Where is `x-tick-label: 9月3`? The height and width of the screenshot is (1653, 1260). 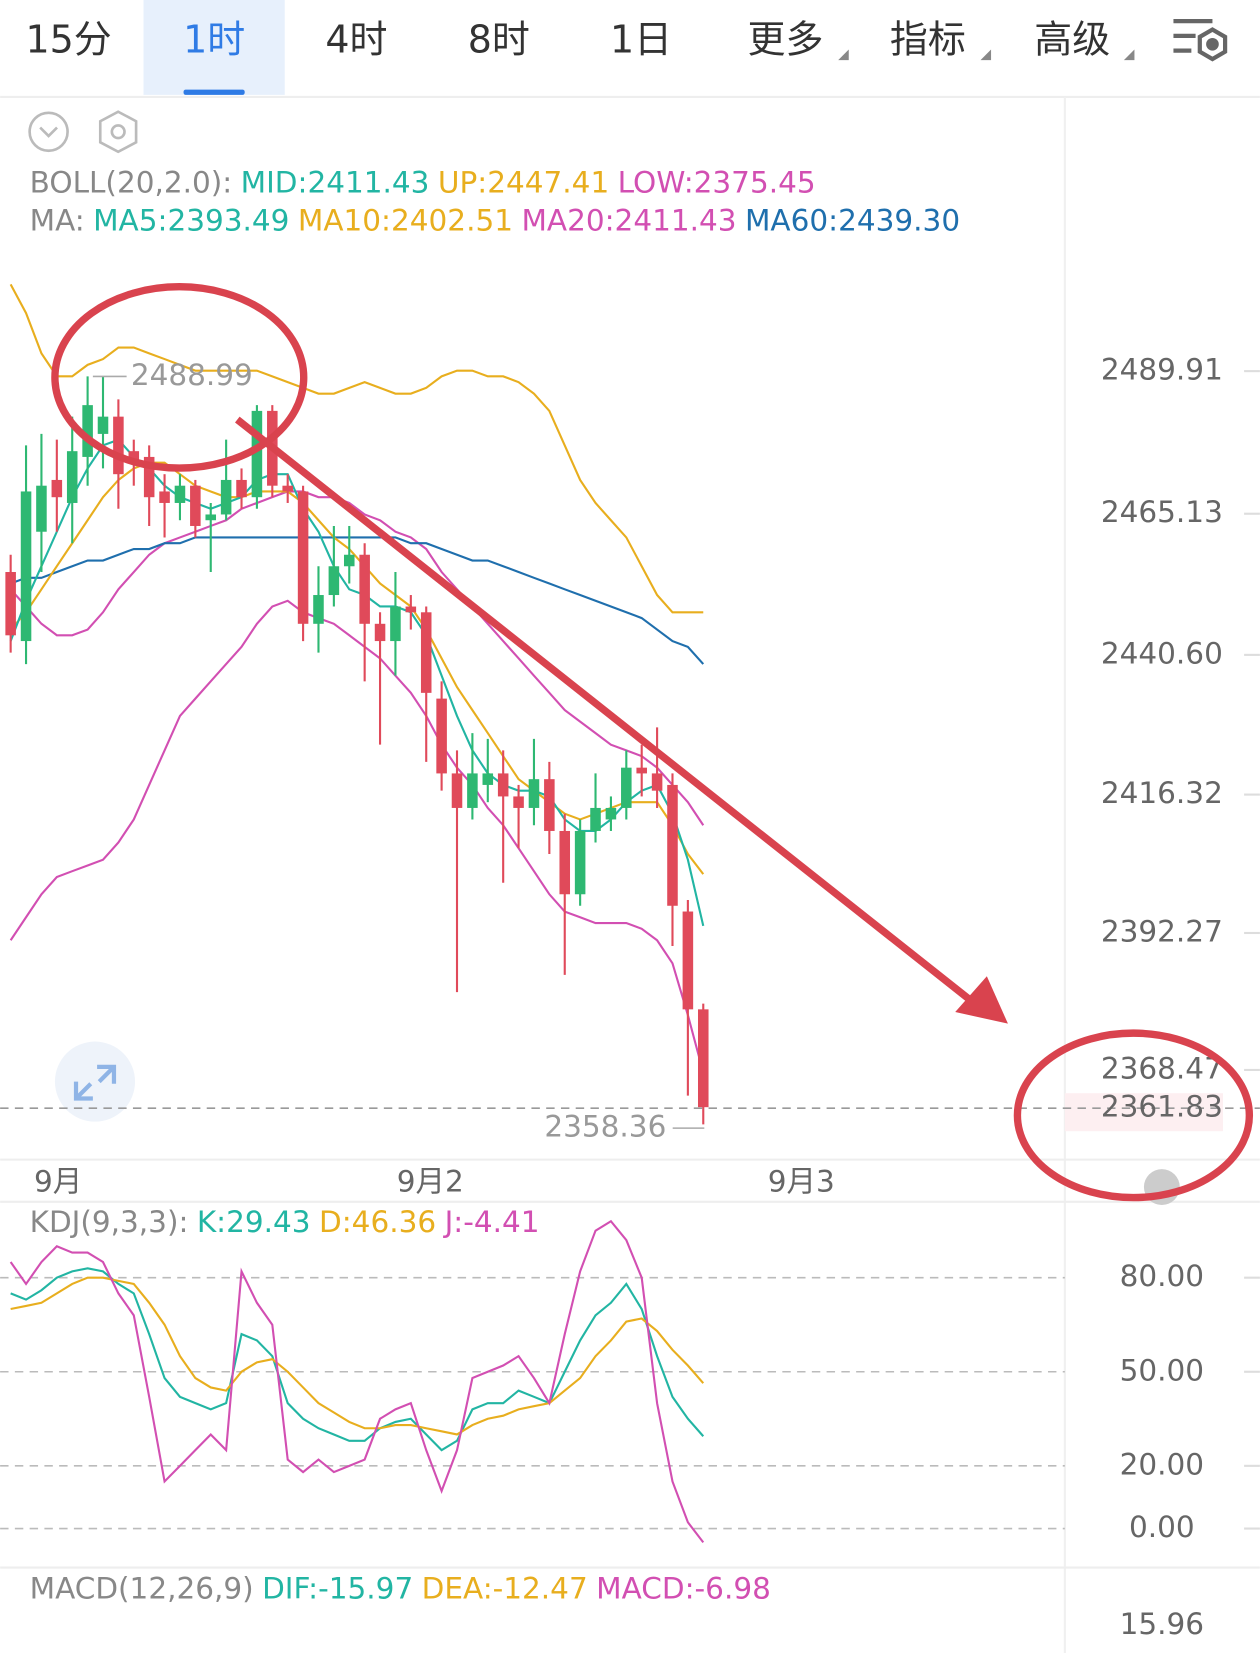
x-tick-label: 9月3 is located at coordinates (801, 1181).